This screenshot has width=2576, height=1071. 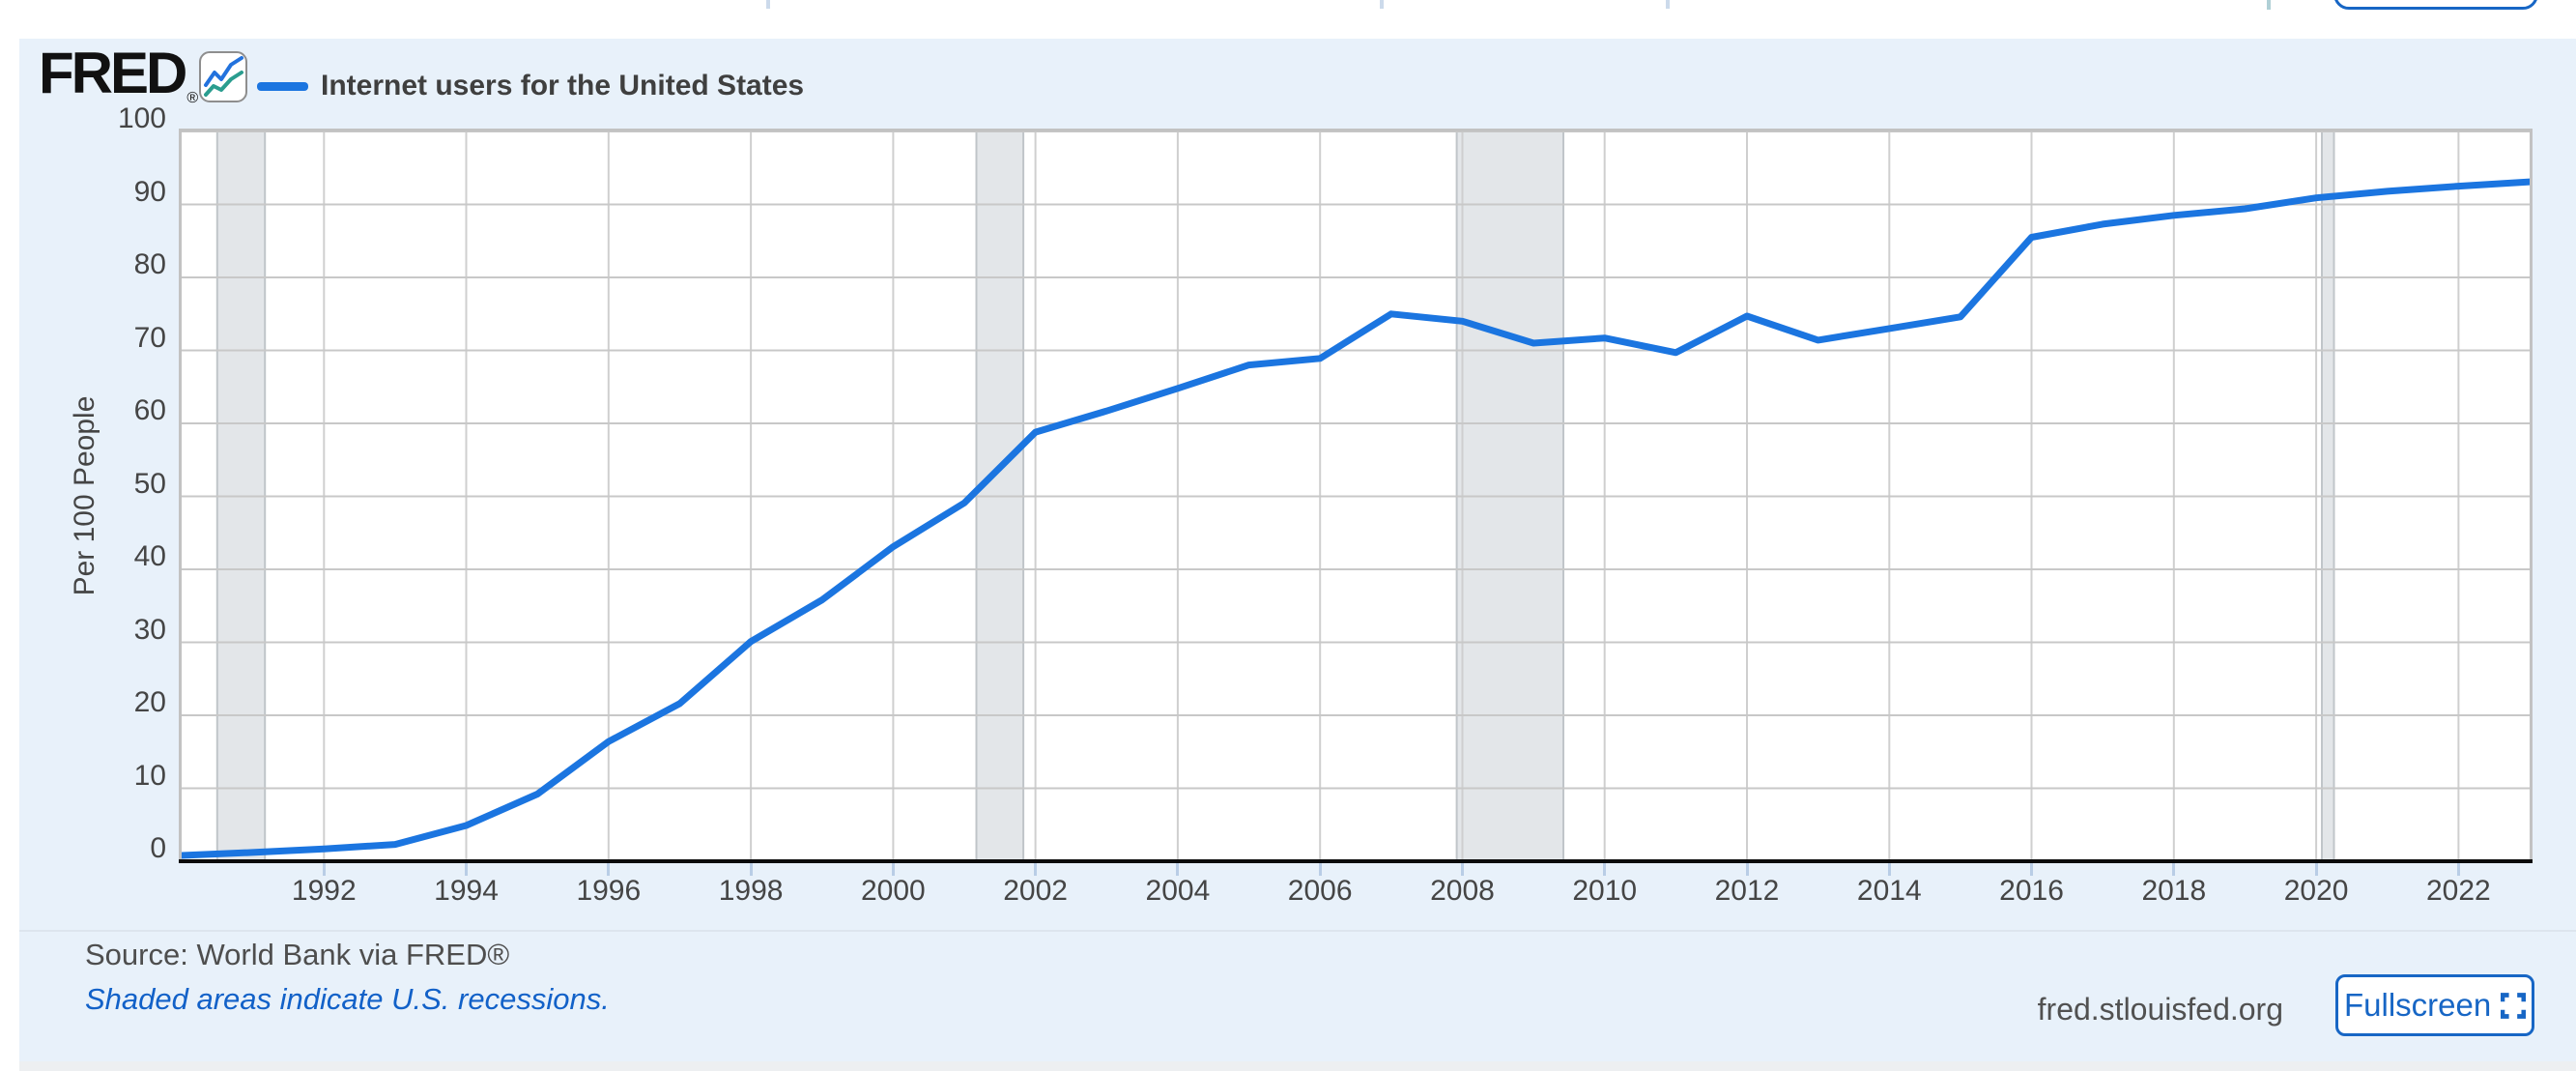 I want to click on legend-series-label: Internet users for the United States, so click(x=563, y=85).